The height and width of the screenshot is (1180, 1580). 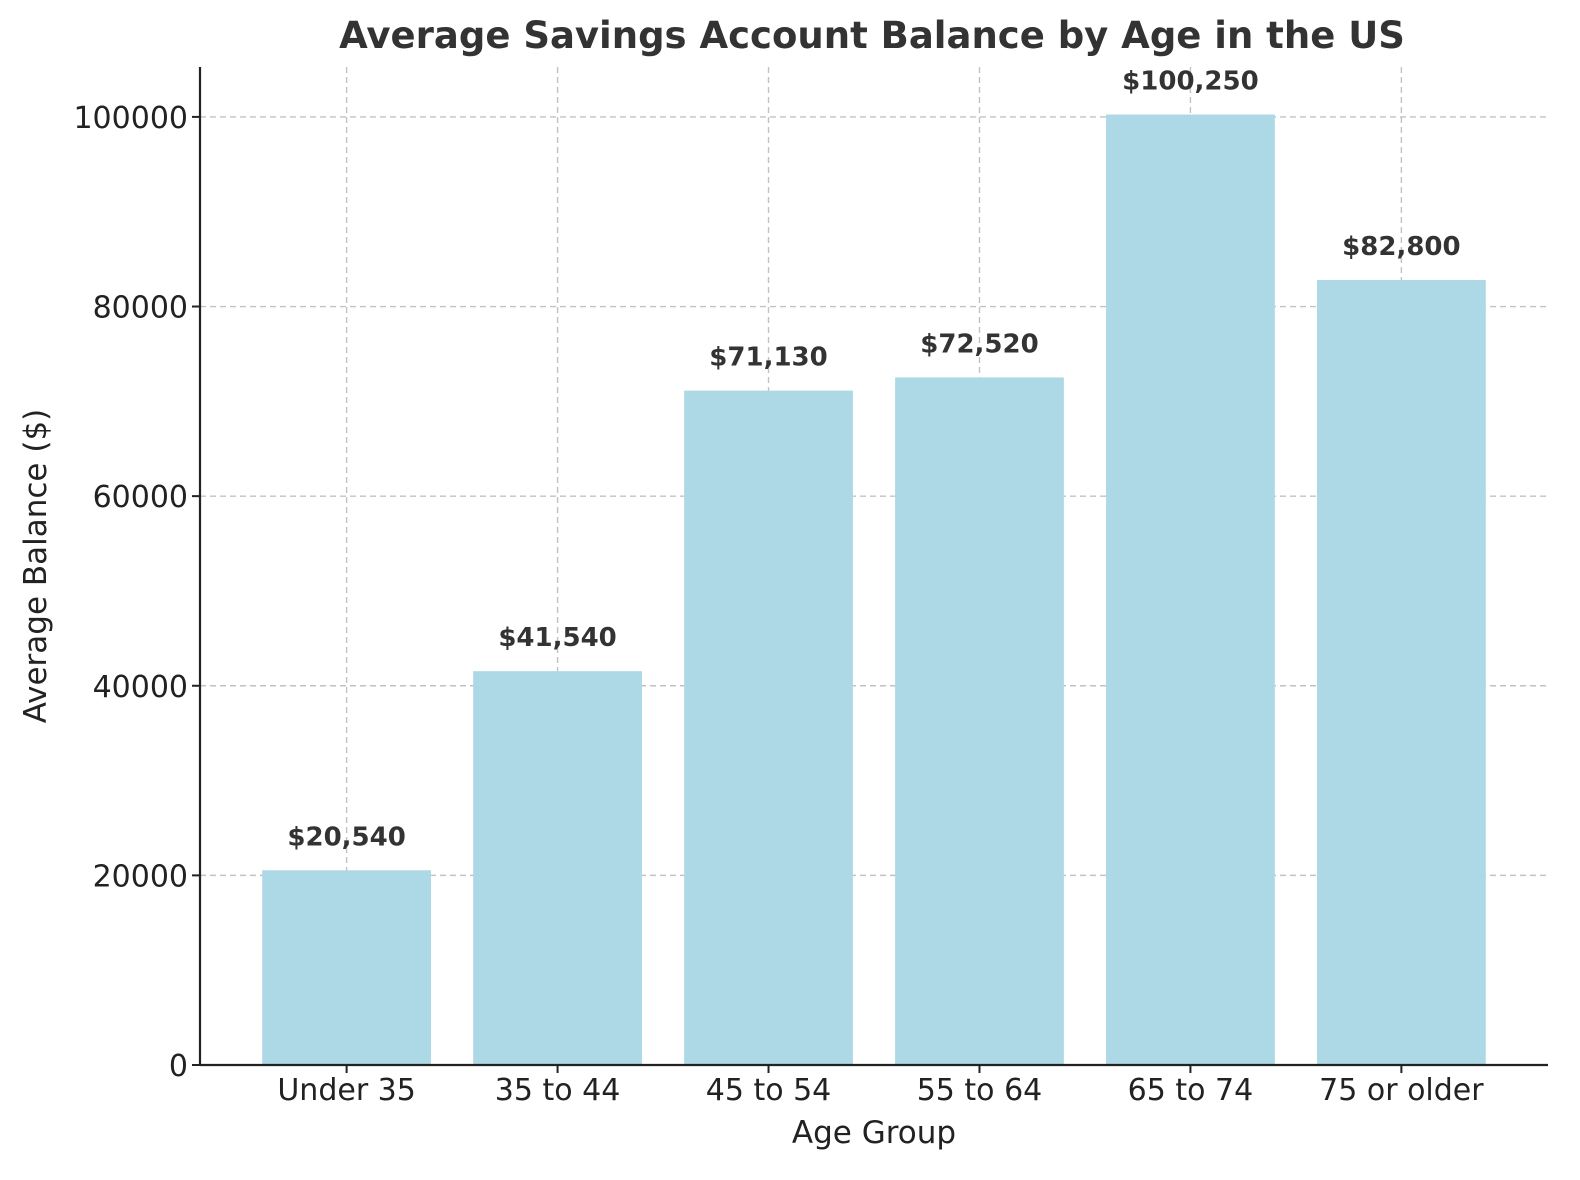 What do you see at coordinates (1190, 82) in the screenshot?
I see `bar-value-label: $100,250` at bounding box center [1190, 82].